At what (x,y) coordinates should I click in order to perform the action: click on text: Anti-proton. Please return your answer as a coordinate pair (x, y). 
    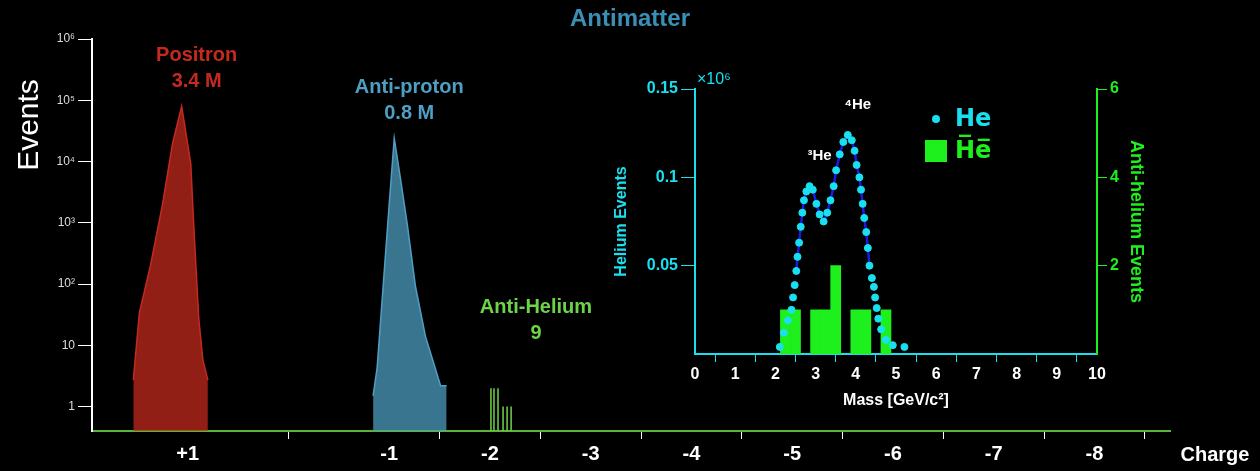
    Looking at the image, I should click on (409, 85).